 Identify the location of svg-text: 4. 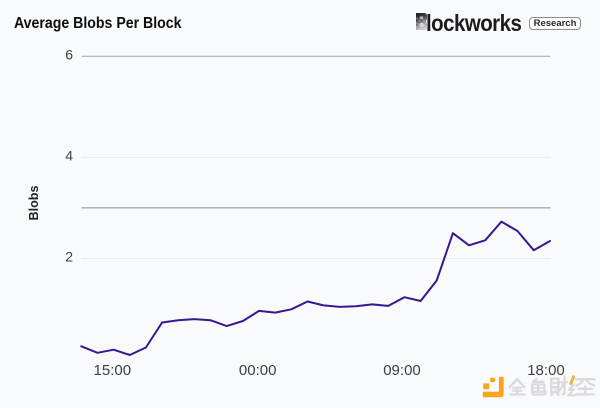
(69, 156).